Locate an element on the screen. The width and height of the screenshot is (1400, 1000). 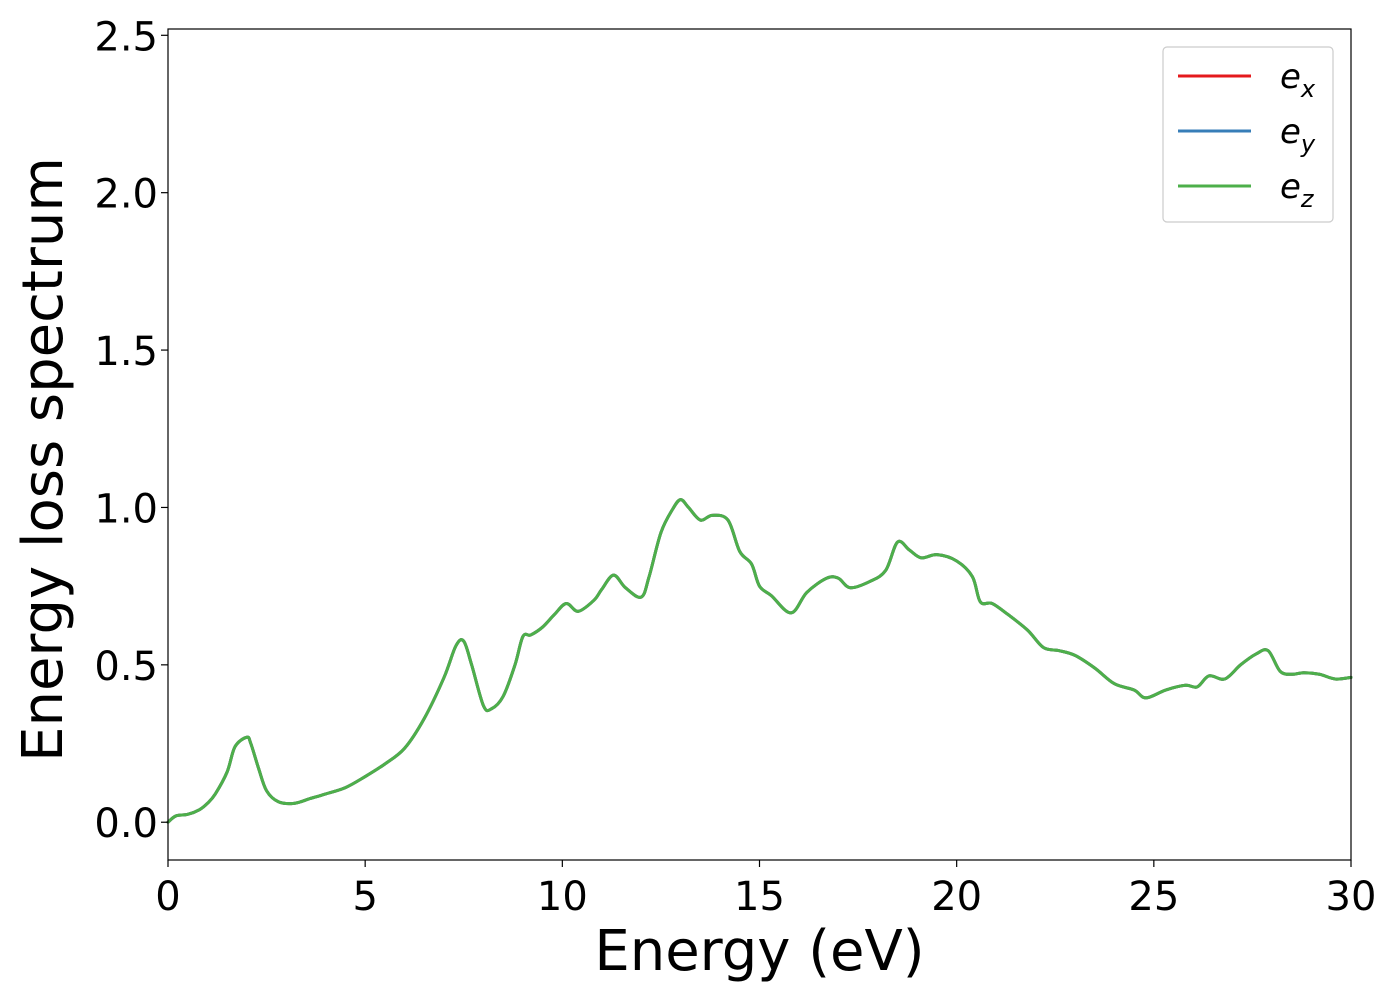
legend-label-subscript: z is located at coordinates (1307, 199).